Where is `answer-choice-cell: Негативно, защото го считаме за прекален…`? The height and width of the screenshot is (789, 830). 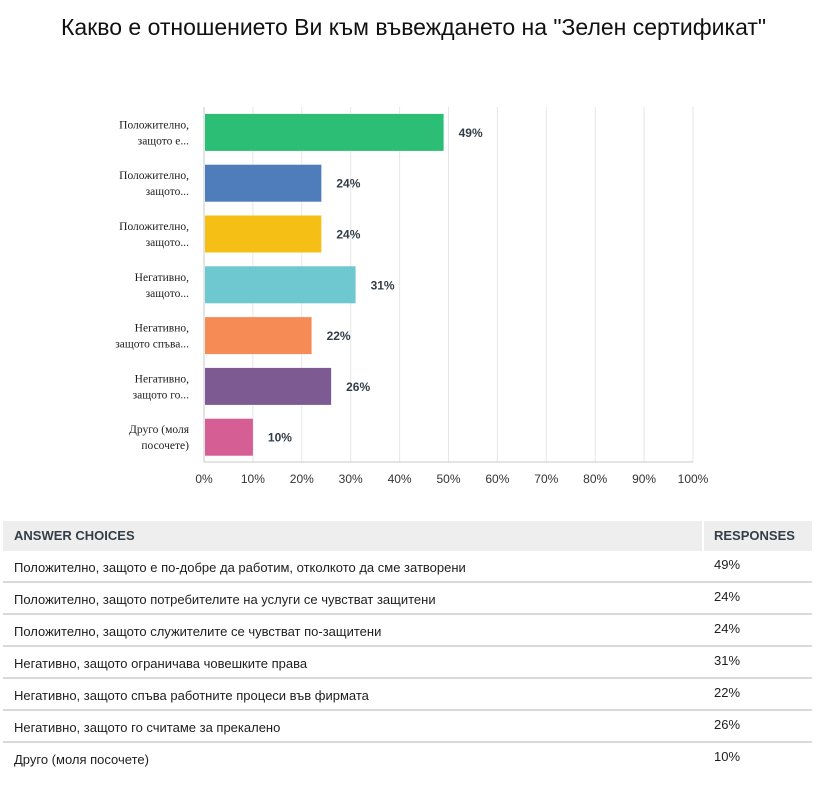
answer-choice-cell: Негативно, защото го считаме за прекален… is located at coordinates (147, 727).